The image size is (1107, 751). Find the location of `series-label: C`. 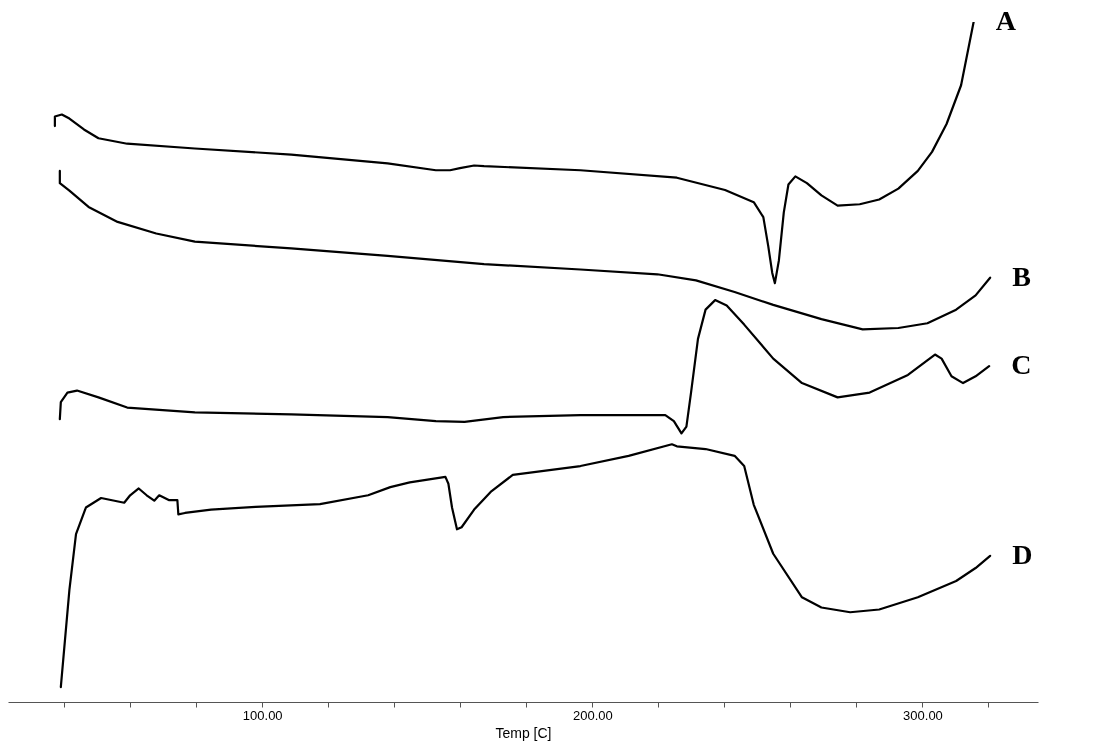

series-label: C is located at coordinates (1021, 365).